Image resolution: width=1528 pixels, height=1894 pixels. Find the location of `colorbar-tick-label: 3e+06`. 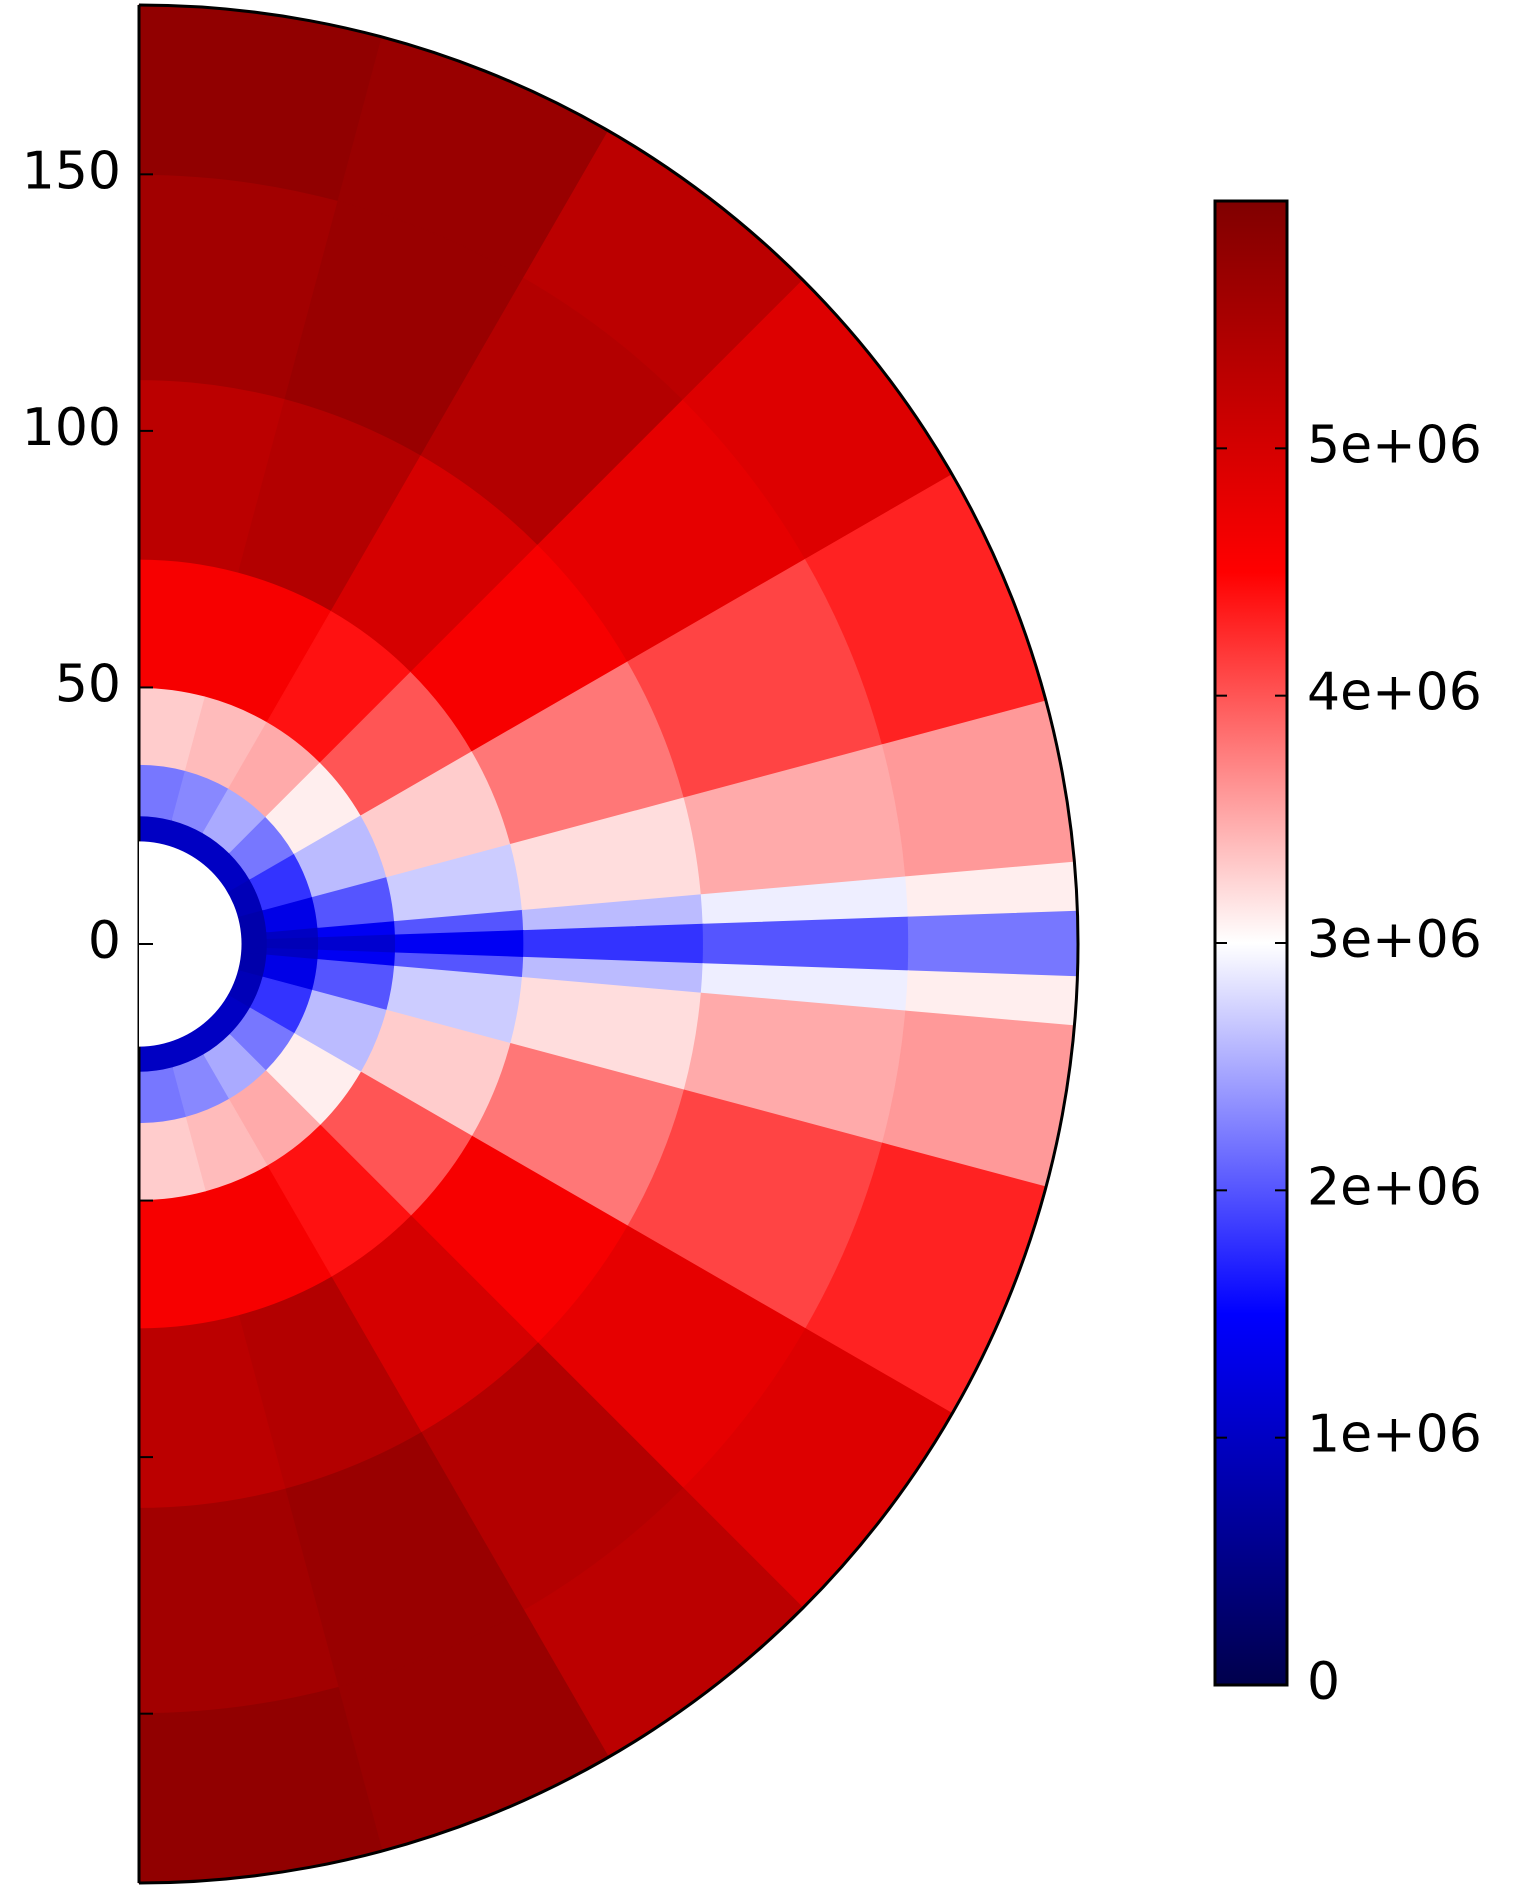

colorbar-tick-label: 3e+06 is located at coordinates (1394, 940).